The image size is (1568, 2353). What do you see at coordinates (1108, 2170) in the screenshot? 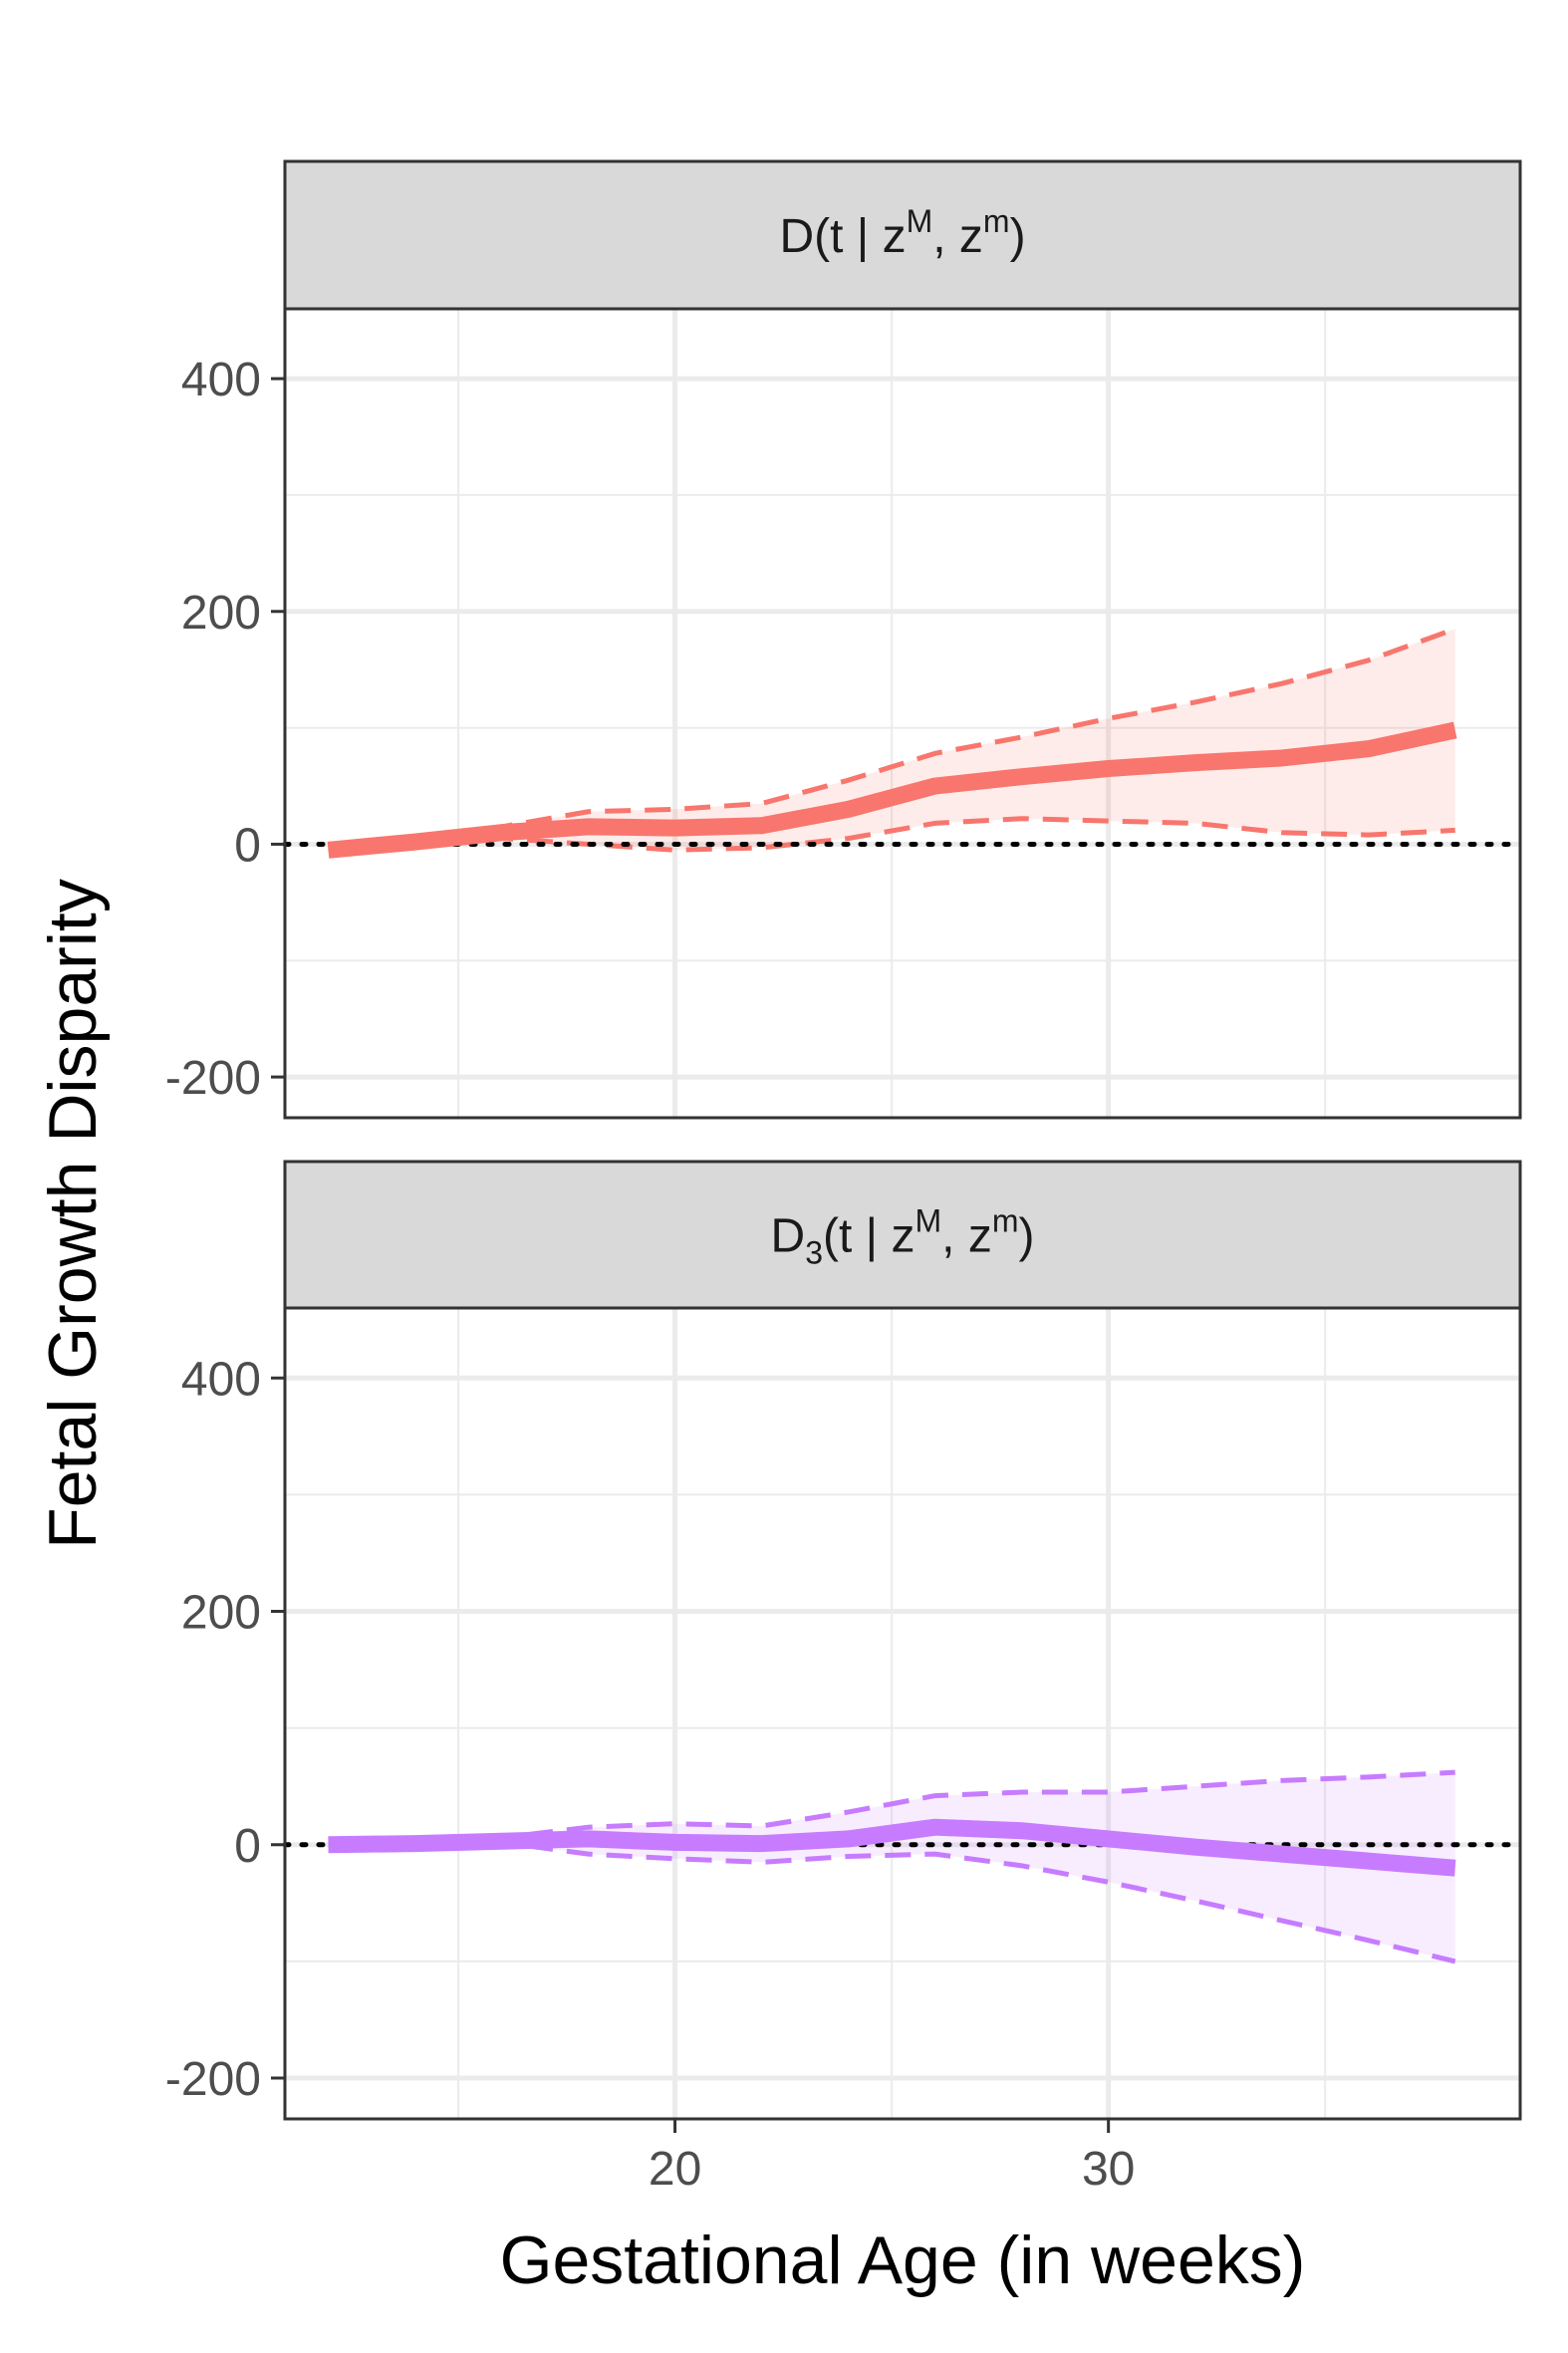
I see `x-tick-label: 30` at bounding box center [1108, 2170].